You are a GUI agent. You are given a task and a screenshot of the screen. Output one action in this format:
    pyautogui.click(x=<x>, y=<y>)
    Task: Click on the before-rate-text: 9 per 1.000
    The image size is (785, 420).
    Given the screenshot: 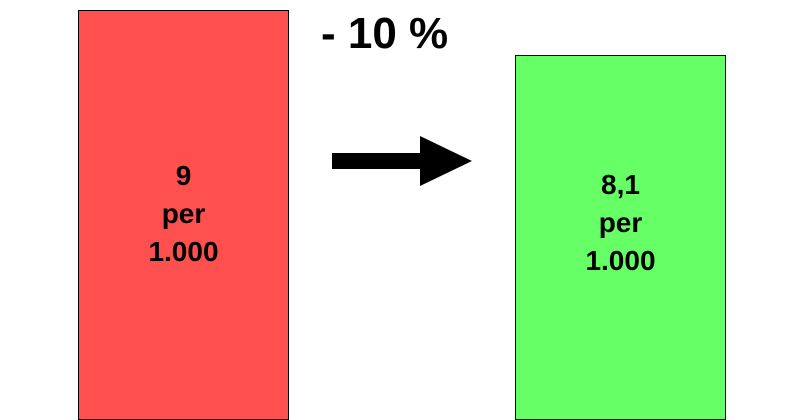 What is the action you would take?
    pyautogui.click(x=183, y=214)
    